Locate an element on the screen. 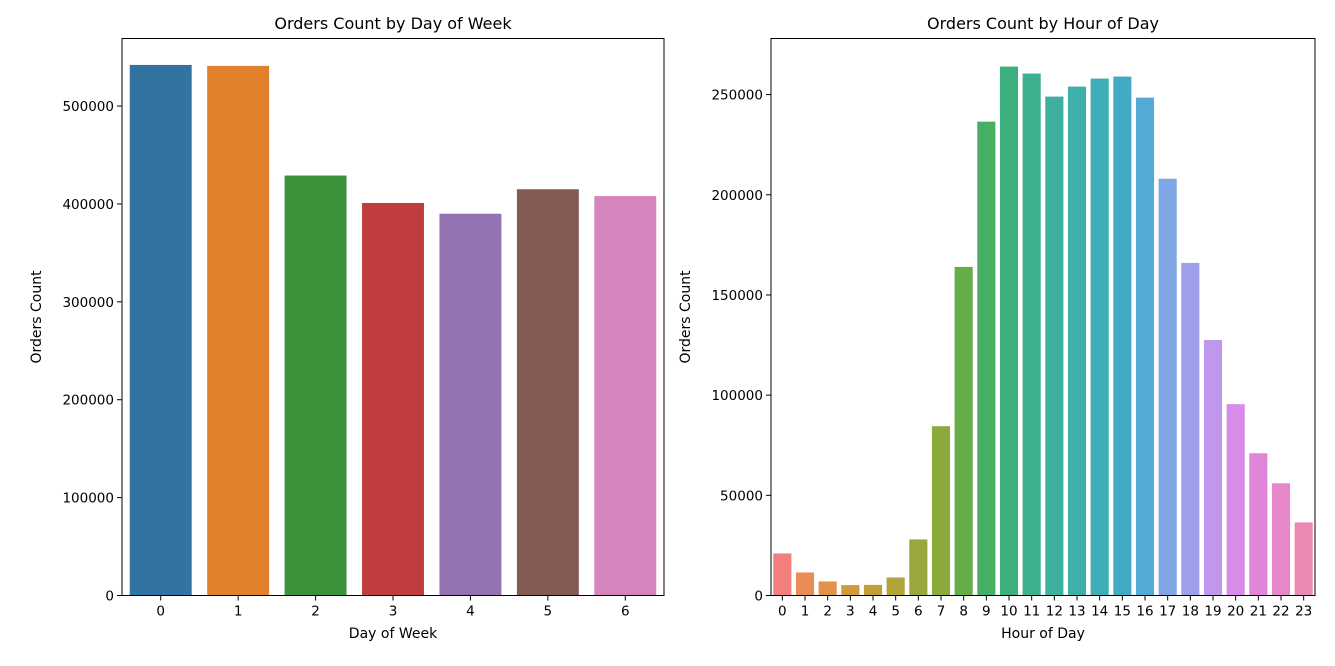 Image resolution: width=1335 pixels, height=666 pixels. chart-title: Orders Count by Hour of Day is located at coordinates (1043, 23).